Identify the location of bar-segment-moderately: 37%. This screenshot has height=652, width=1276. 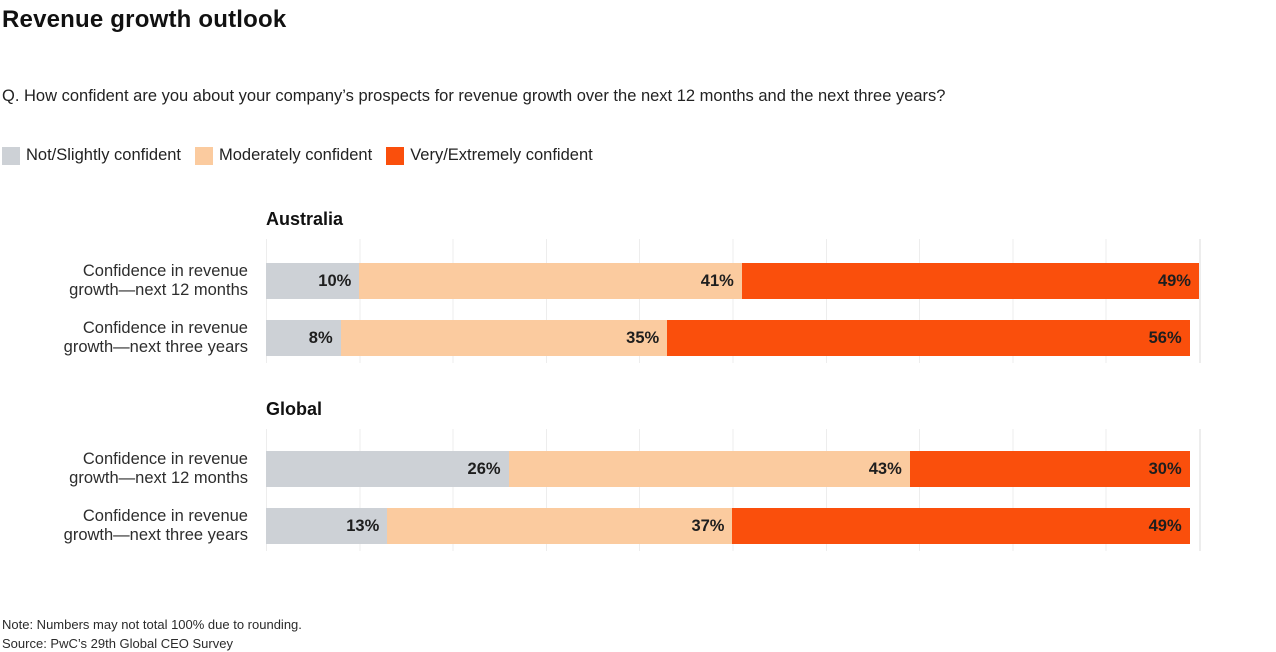
(560, 526).